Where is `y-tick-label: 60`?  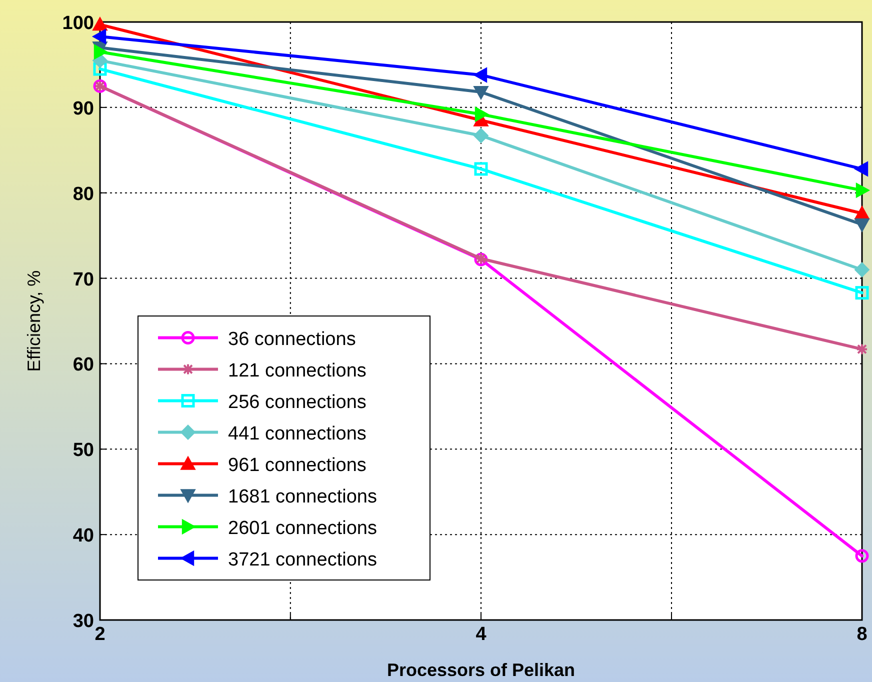
y-tick-label: 60 is located at coordinates (83, 365).